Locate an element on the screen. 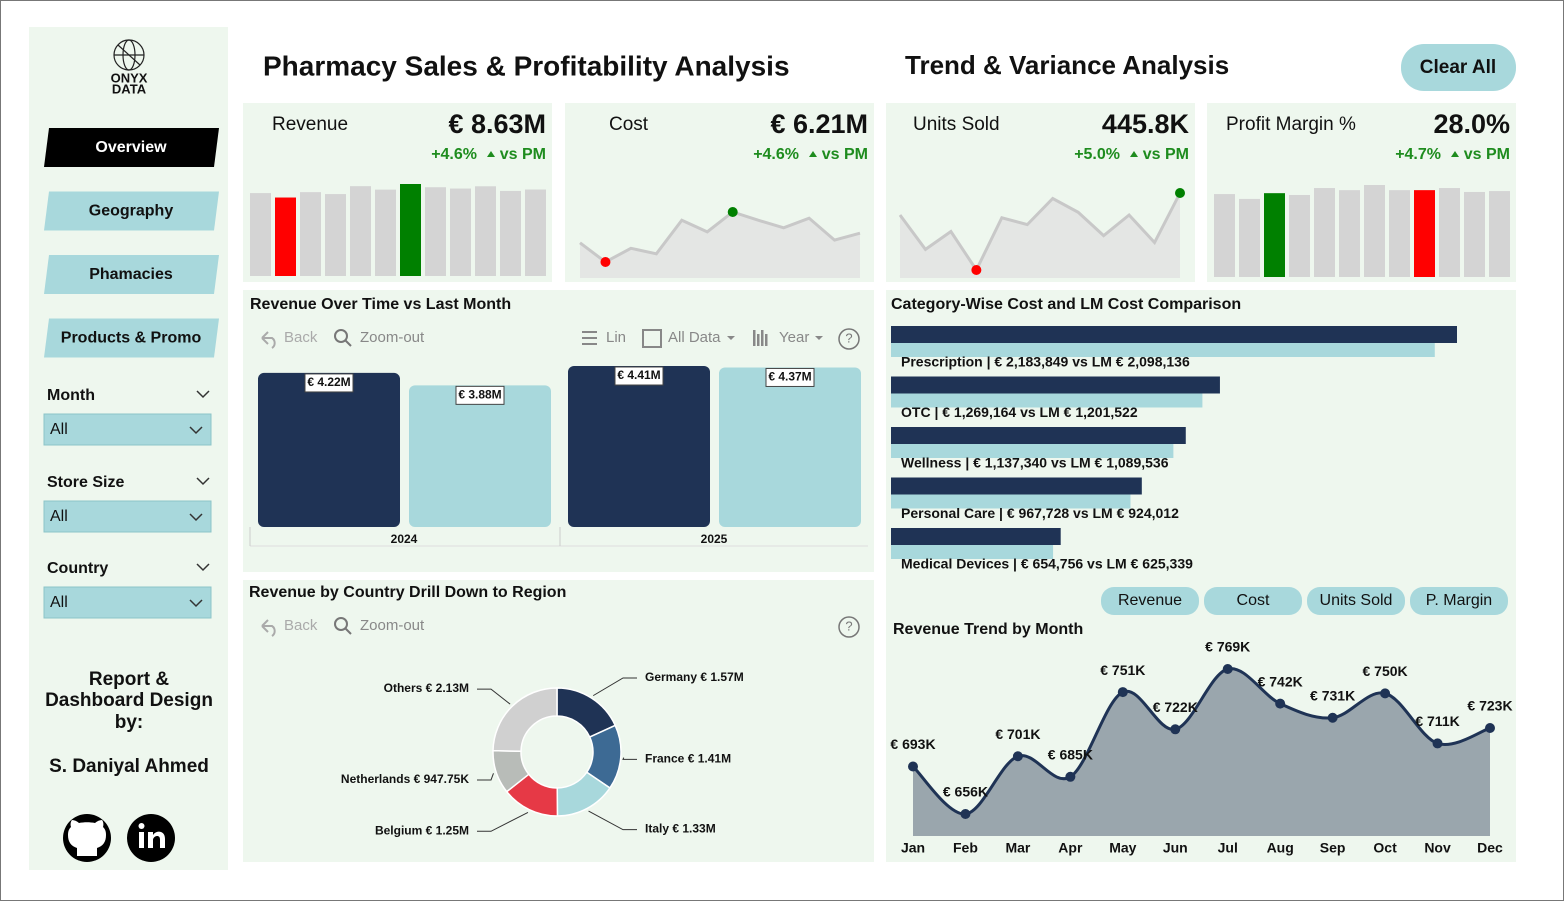 Image resolution: width=1565 pixels, height=903 pixels. data-label: € 769K is located at coordinates (1227, 647).